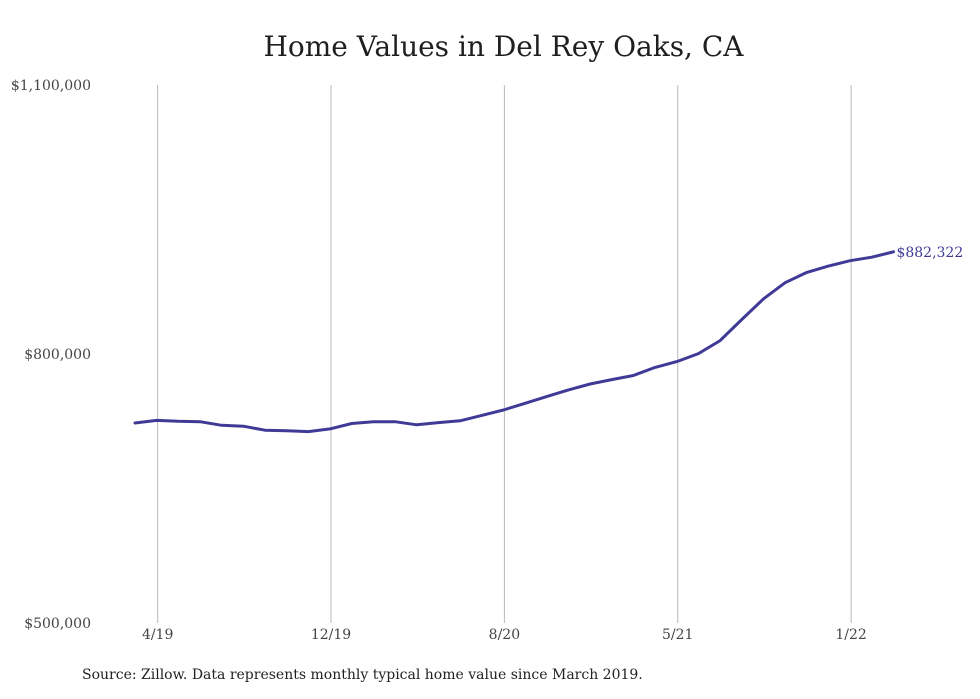 The width and height of the screenshot is (980, 699). I want to click on x-tick-label: 5/21, so click(677, 635).